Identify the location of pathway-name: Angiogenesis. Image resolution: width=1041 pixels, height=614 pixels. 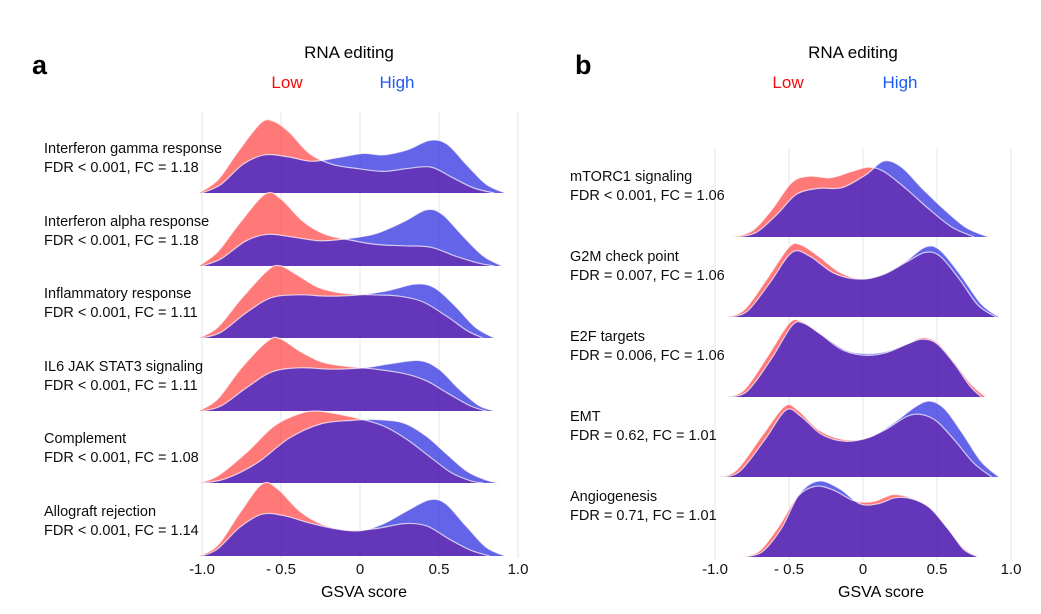
(614, 497).